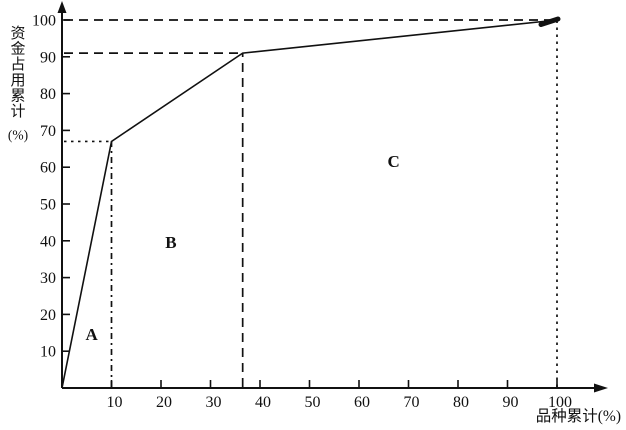 This screenshot has width=626, height=430. I want to click on y-tick-label: 50, so click(48, 205).